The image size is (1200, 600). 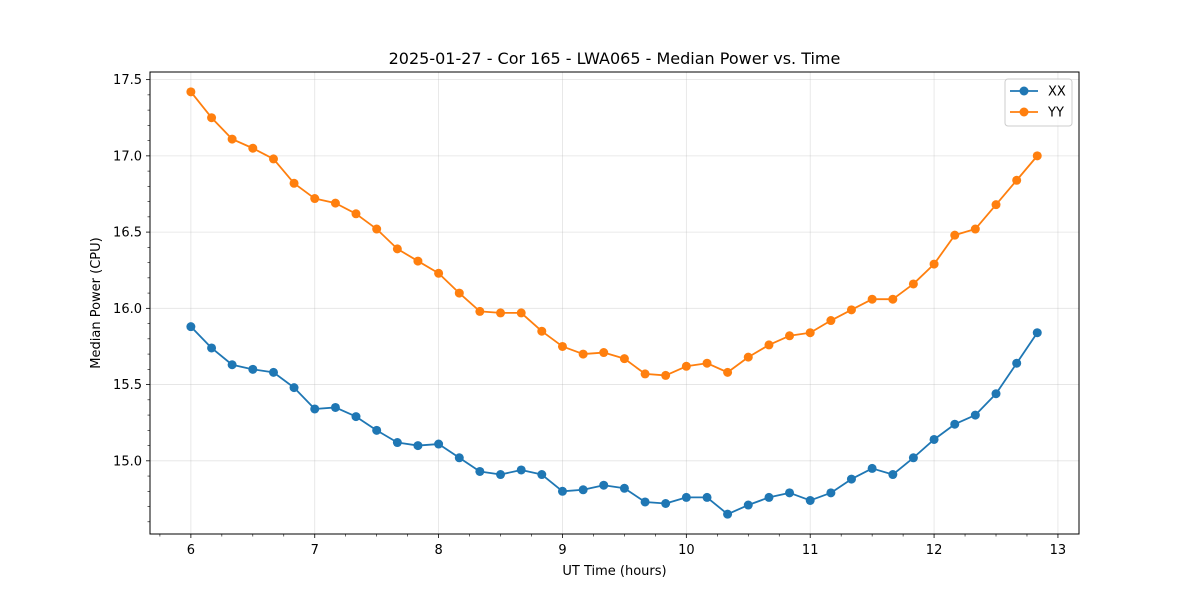 I want to click on y-tick-label: 17.0, so click(x=127, y=156).